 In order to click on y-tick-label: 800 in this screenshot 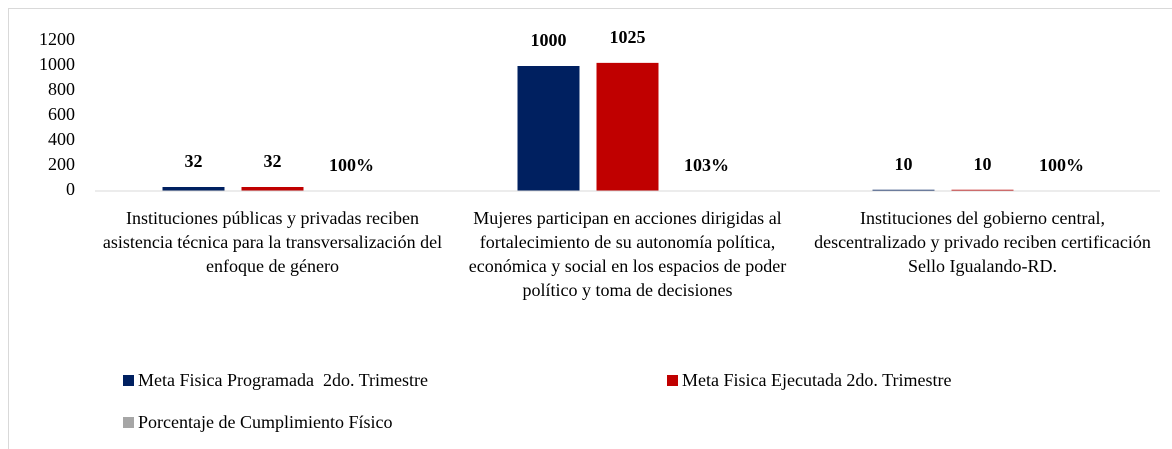, I will do `click(61, 89)`.